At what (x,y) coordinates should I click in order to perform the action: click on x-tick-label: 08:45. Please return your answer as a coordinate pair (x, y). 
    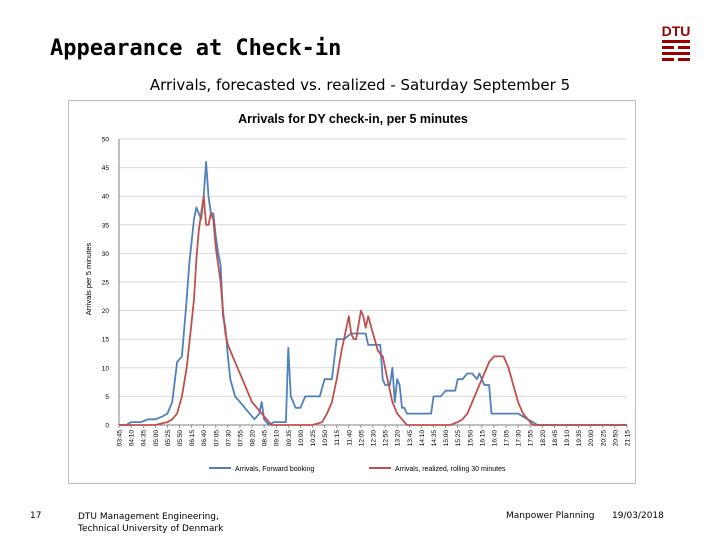
    Looking at the image, I should click on (265, 438).